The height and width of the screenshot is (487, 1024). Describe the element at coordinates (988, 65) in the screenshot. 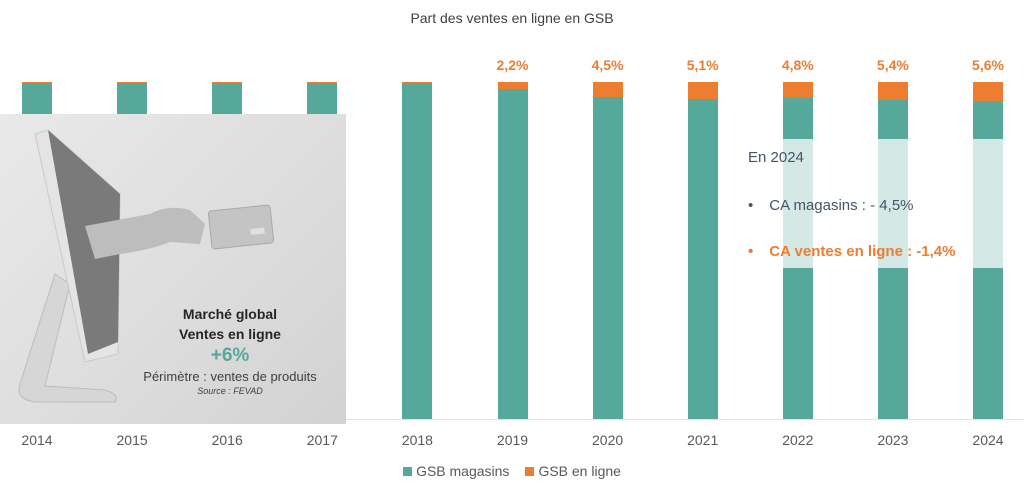

I see `data-label-2024: 5,6%` at that location.